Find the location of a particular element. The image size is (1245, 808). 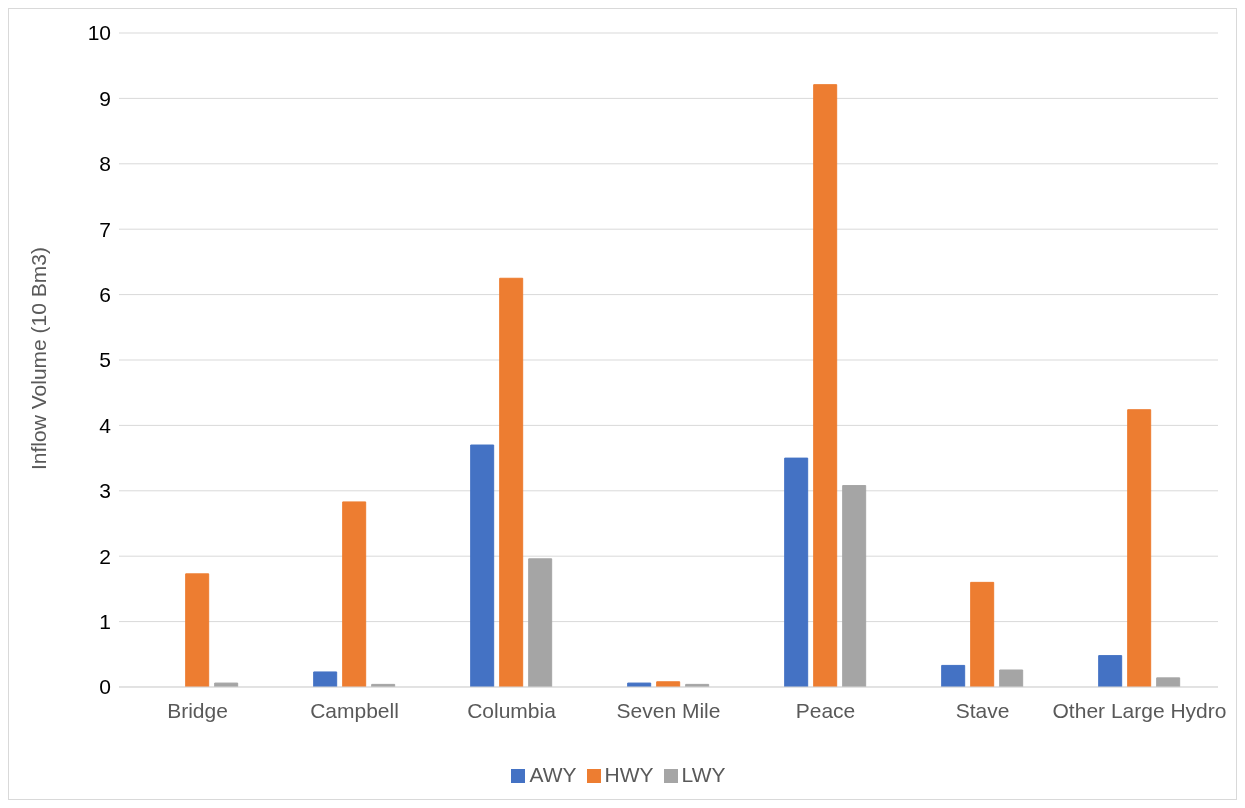

x-tick-label: Other Large Hydro is located at coordinates (1139, 710).